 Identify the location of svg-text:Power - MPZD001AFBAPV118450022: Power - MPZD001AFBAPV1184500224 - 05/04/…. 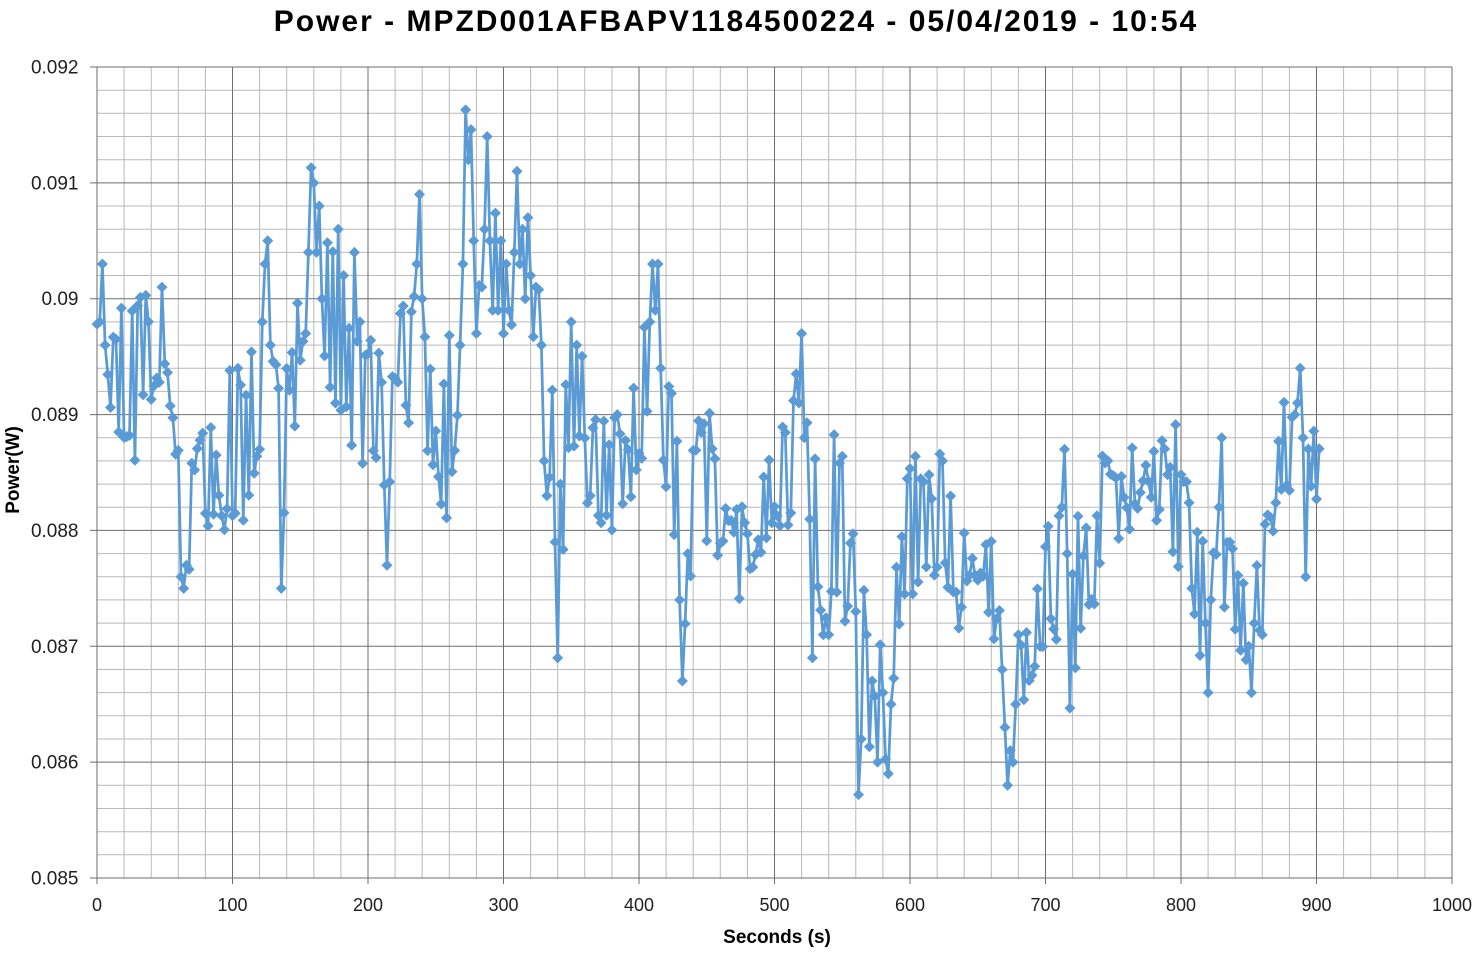
(736, 21).